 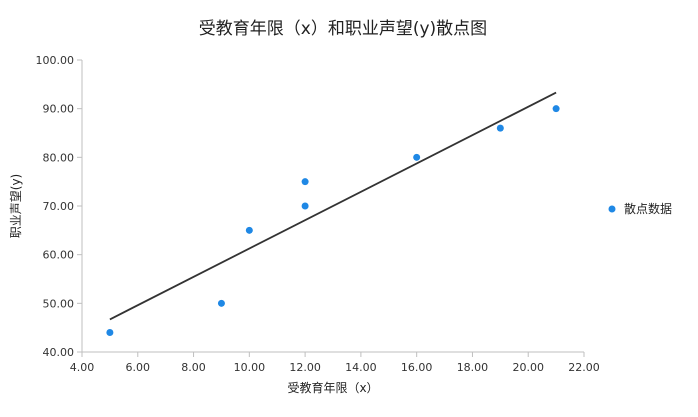 What do you see at coordinates (648, 208) in the screenshot?
I see `legend-label: 散点数据` at bounding box center [648, 208].